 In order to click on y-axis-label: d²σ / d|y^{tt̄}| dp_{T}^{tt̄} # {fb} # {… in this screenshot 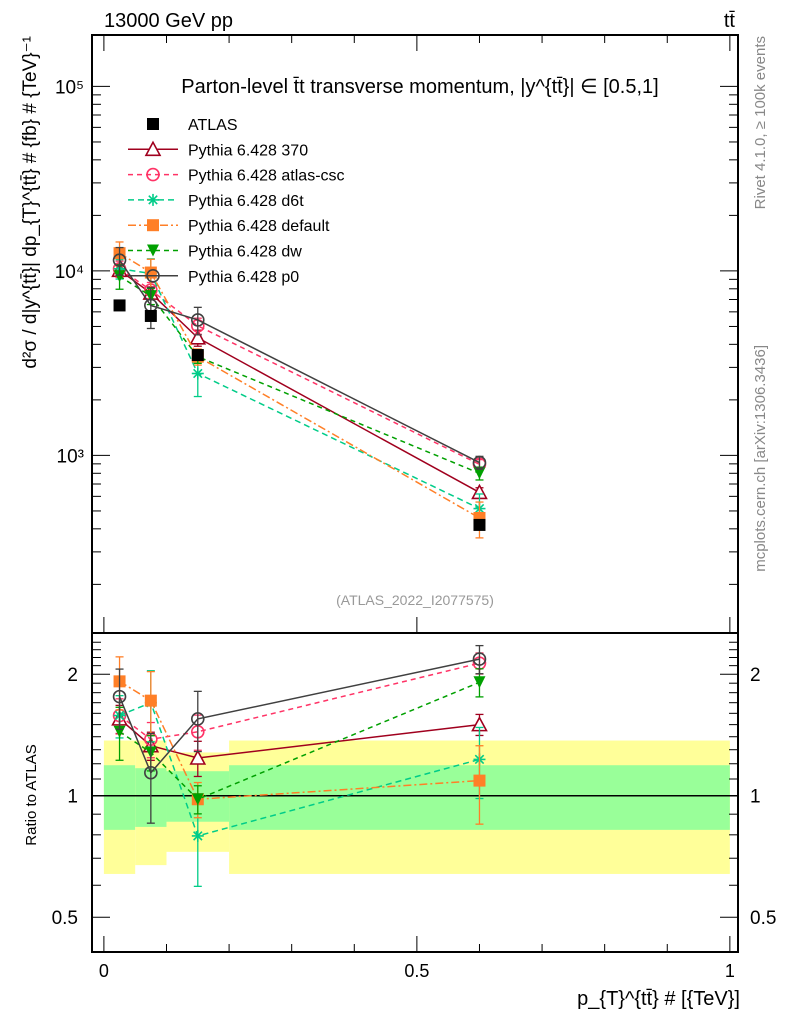, I will do `click(30, 202)`.